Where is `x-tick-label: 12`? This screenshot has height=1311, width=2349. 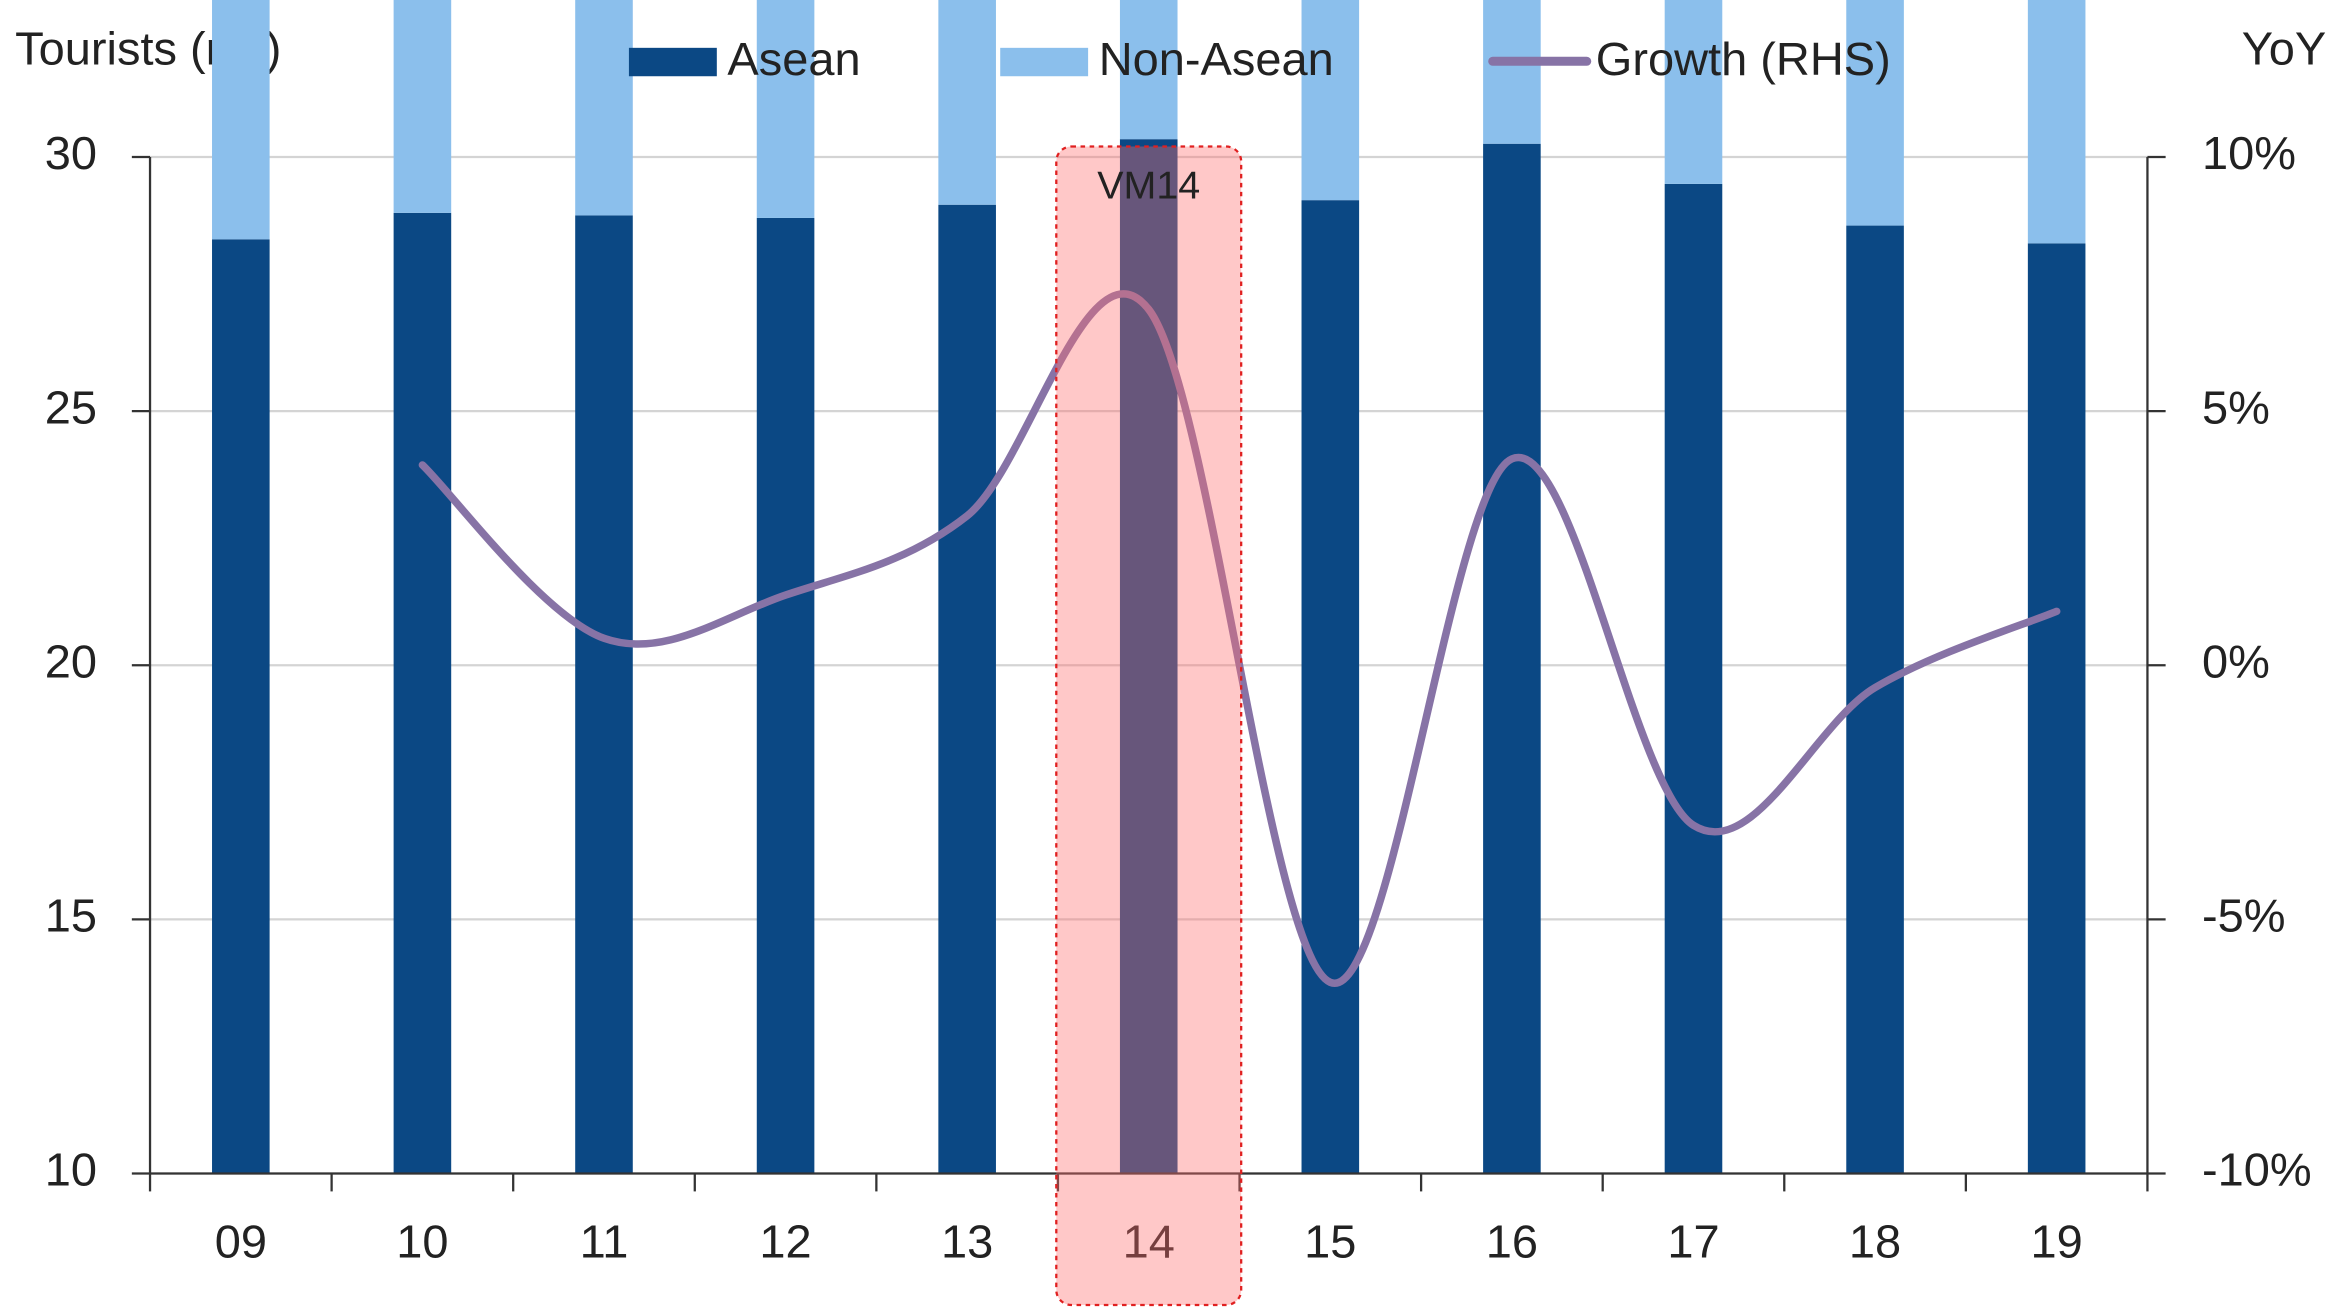
x-tick-label: 12 is located at coordinates (785, 1242).